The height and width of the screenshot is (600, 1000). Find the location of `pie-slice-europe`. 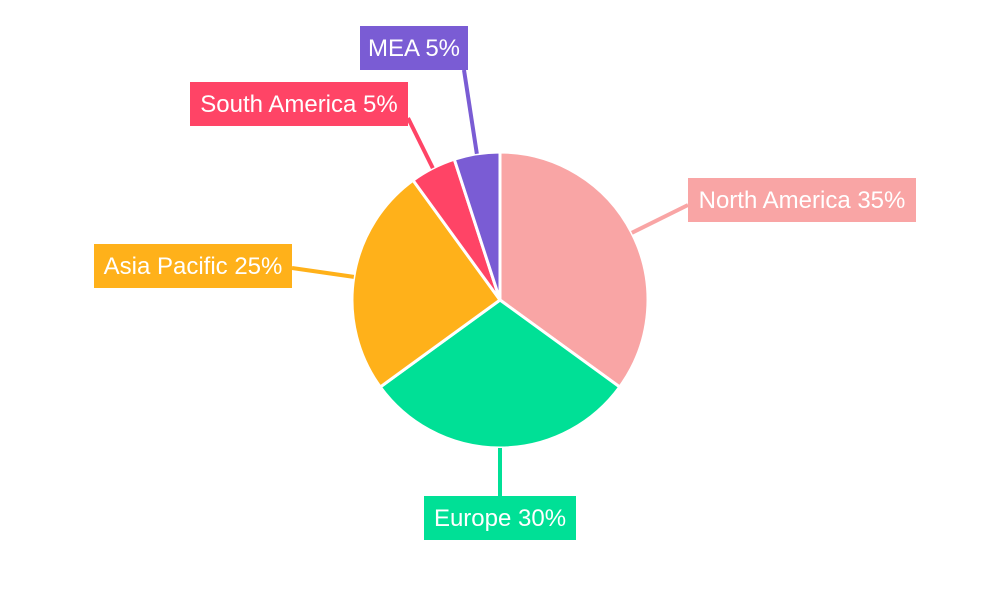

pie-slice-europe is located at coordinates (500, 374).